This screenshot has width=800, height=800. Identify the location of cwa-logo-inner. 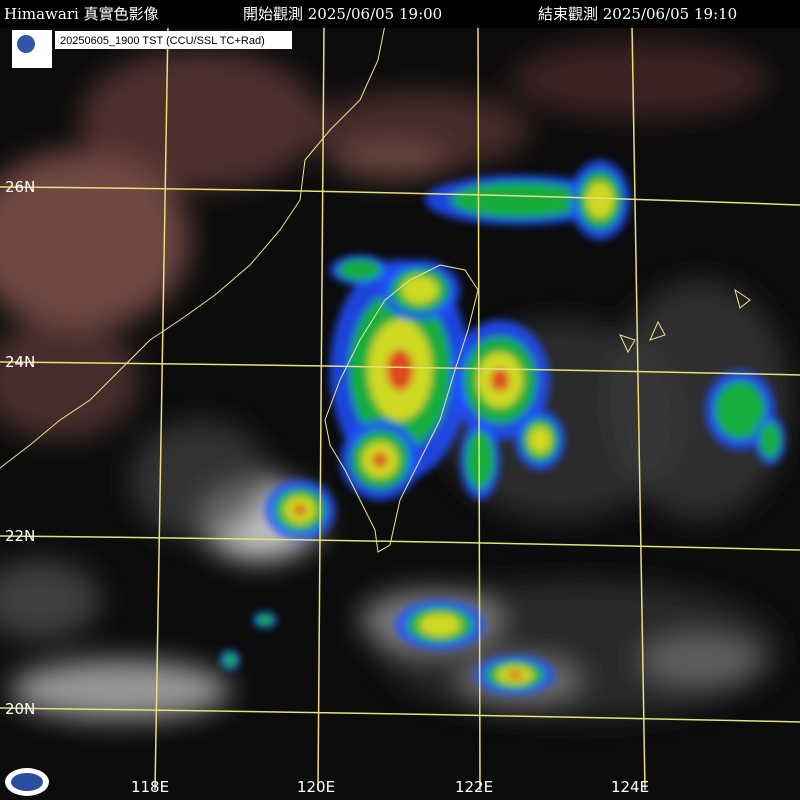
(27, 782).